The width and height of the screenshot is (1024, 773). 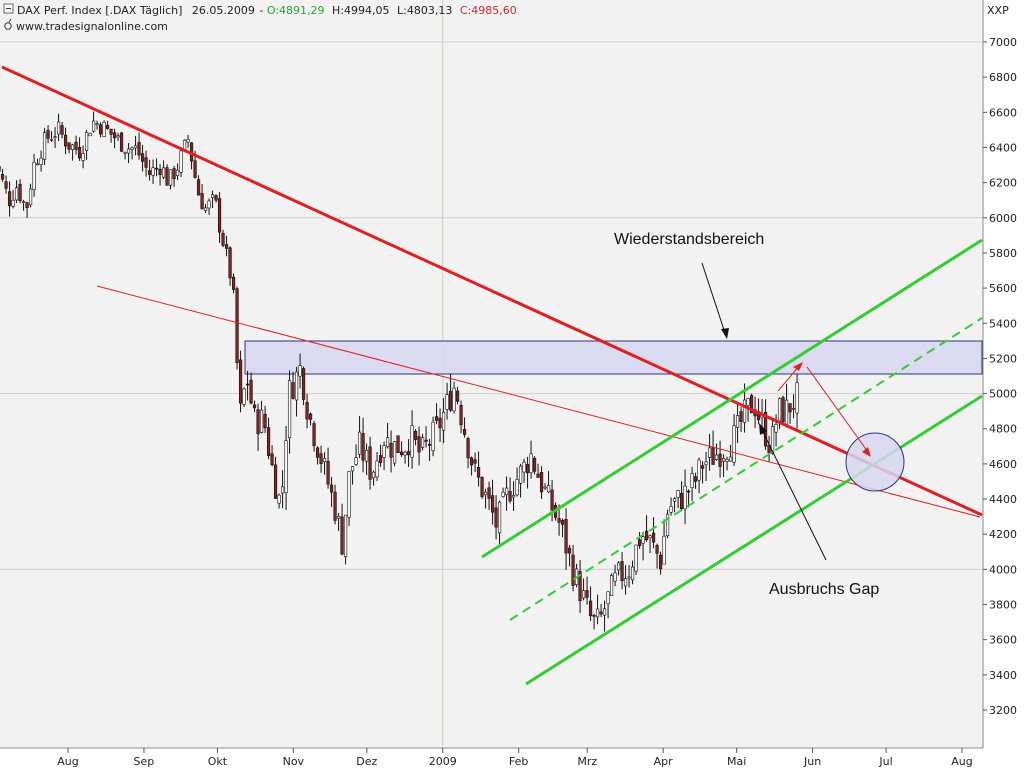 I want to click on header-high: H:4994,05, so click(x=360, y=10).